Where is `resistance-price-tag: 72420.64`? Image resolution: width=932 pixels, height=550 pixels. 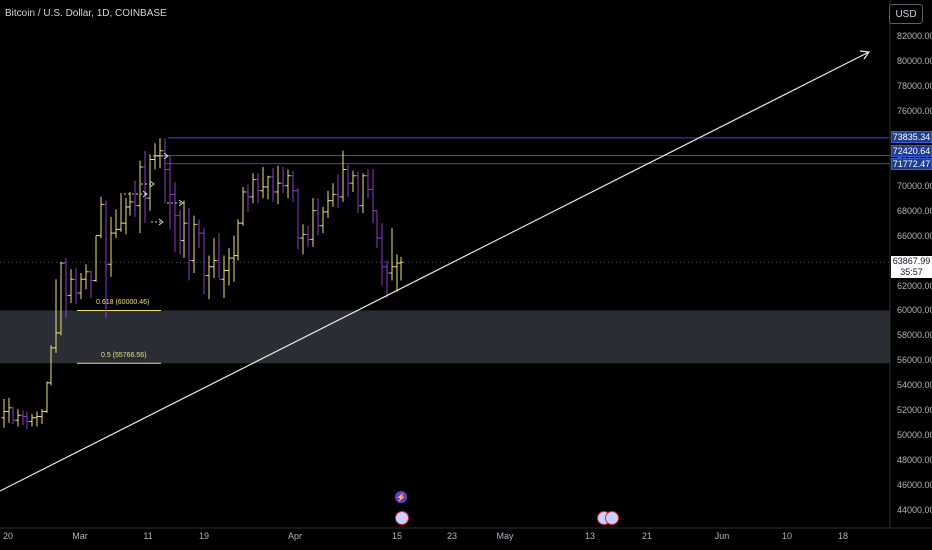 resistance-price-tag: 72420.64 is located at coordinates (911, 151).